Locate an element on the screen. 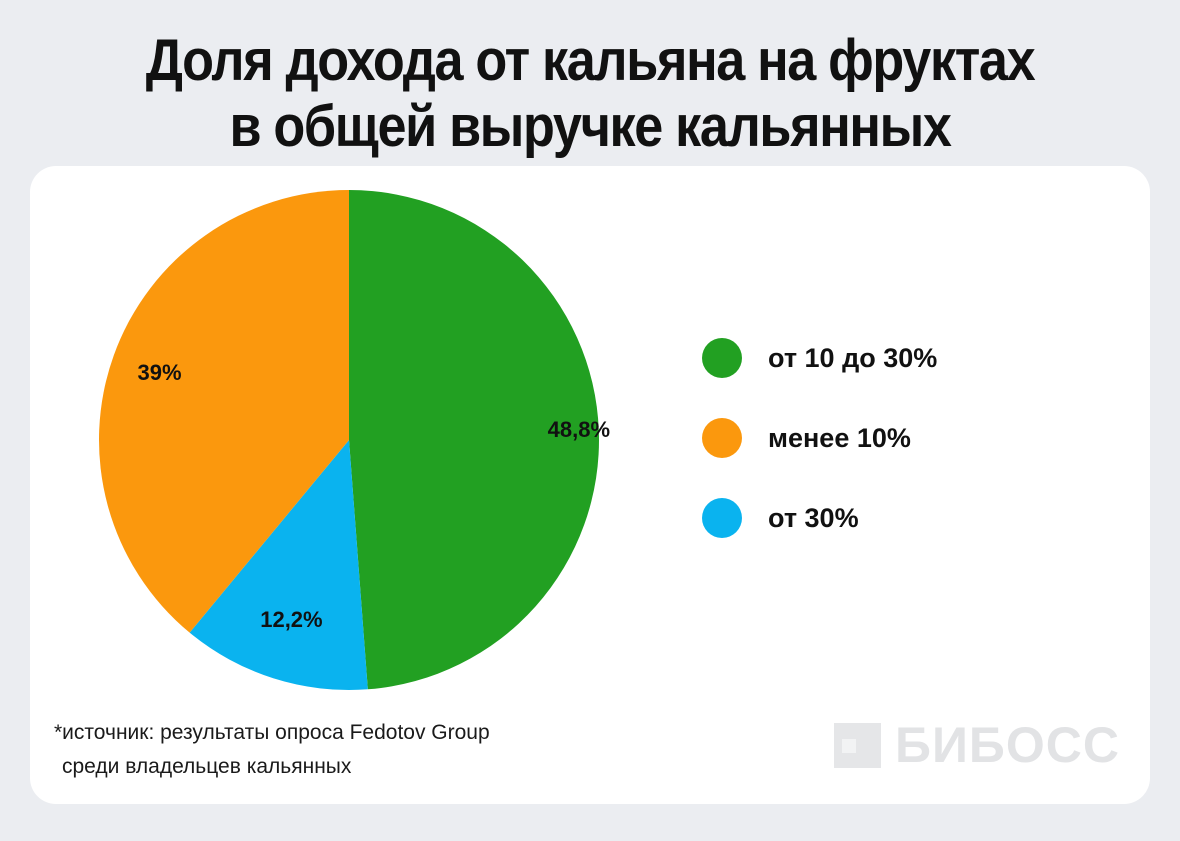 The image size is (1180, 841). legend-label: менее 10% is located at coordinates (839, 437).